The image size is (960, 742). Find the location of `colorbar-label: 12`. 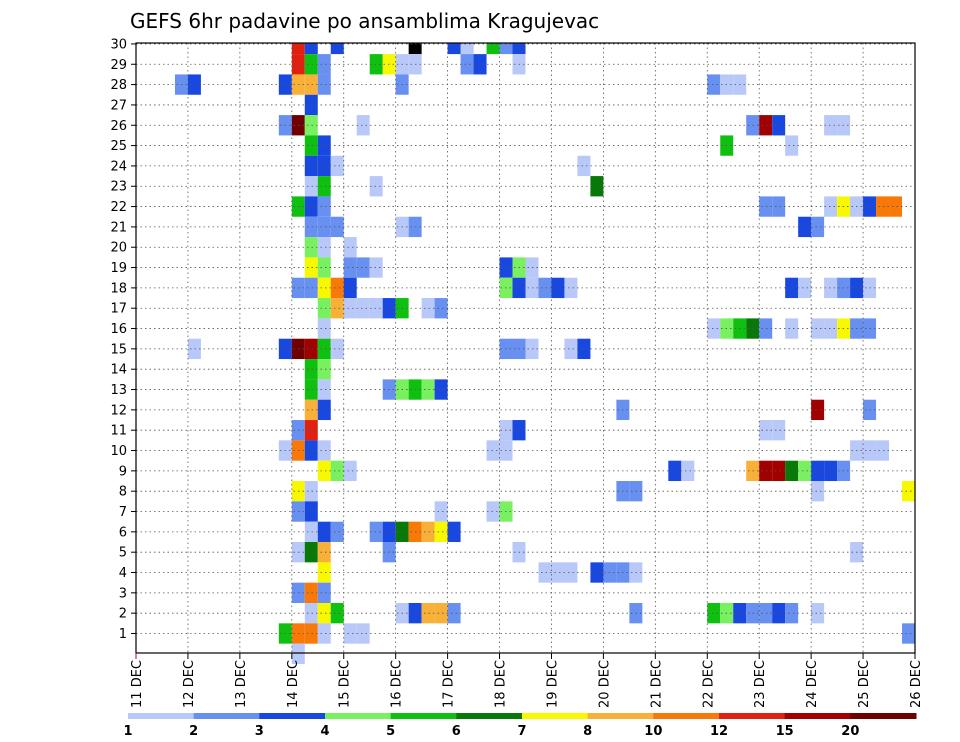

colorbar-label: 12 is located at coordinates (719, 731).